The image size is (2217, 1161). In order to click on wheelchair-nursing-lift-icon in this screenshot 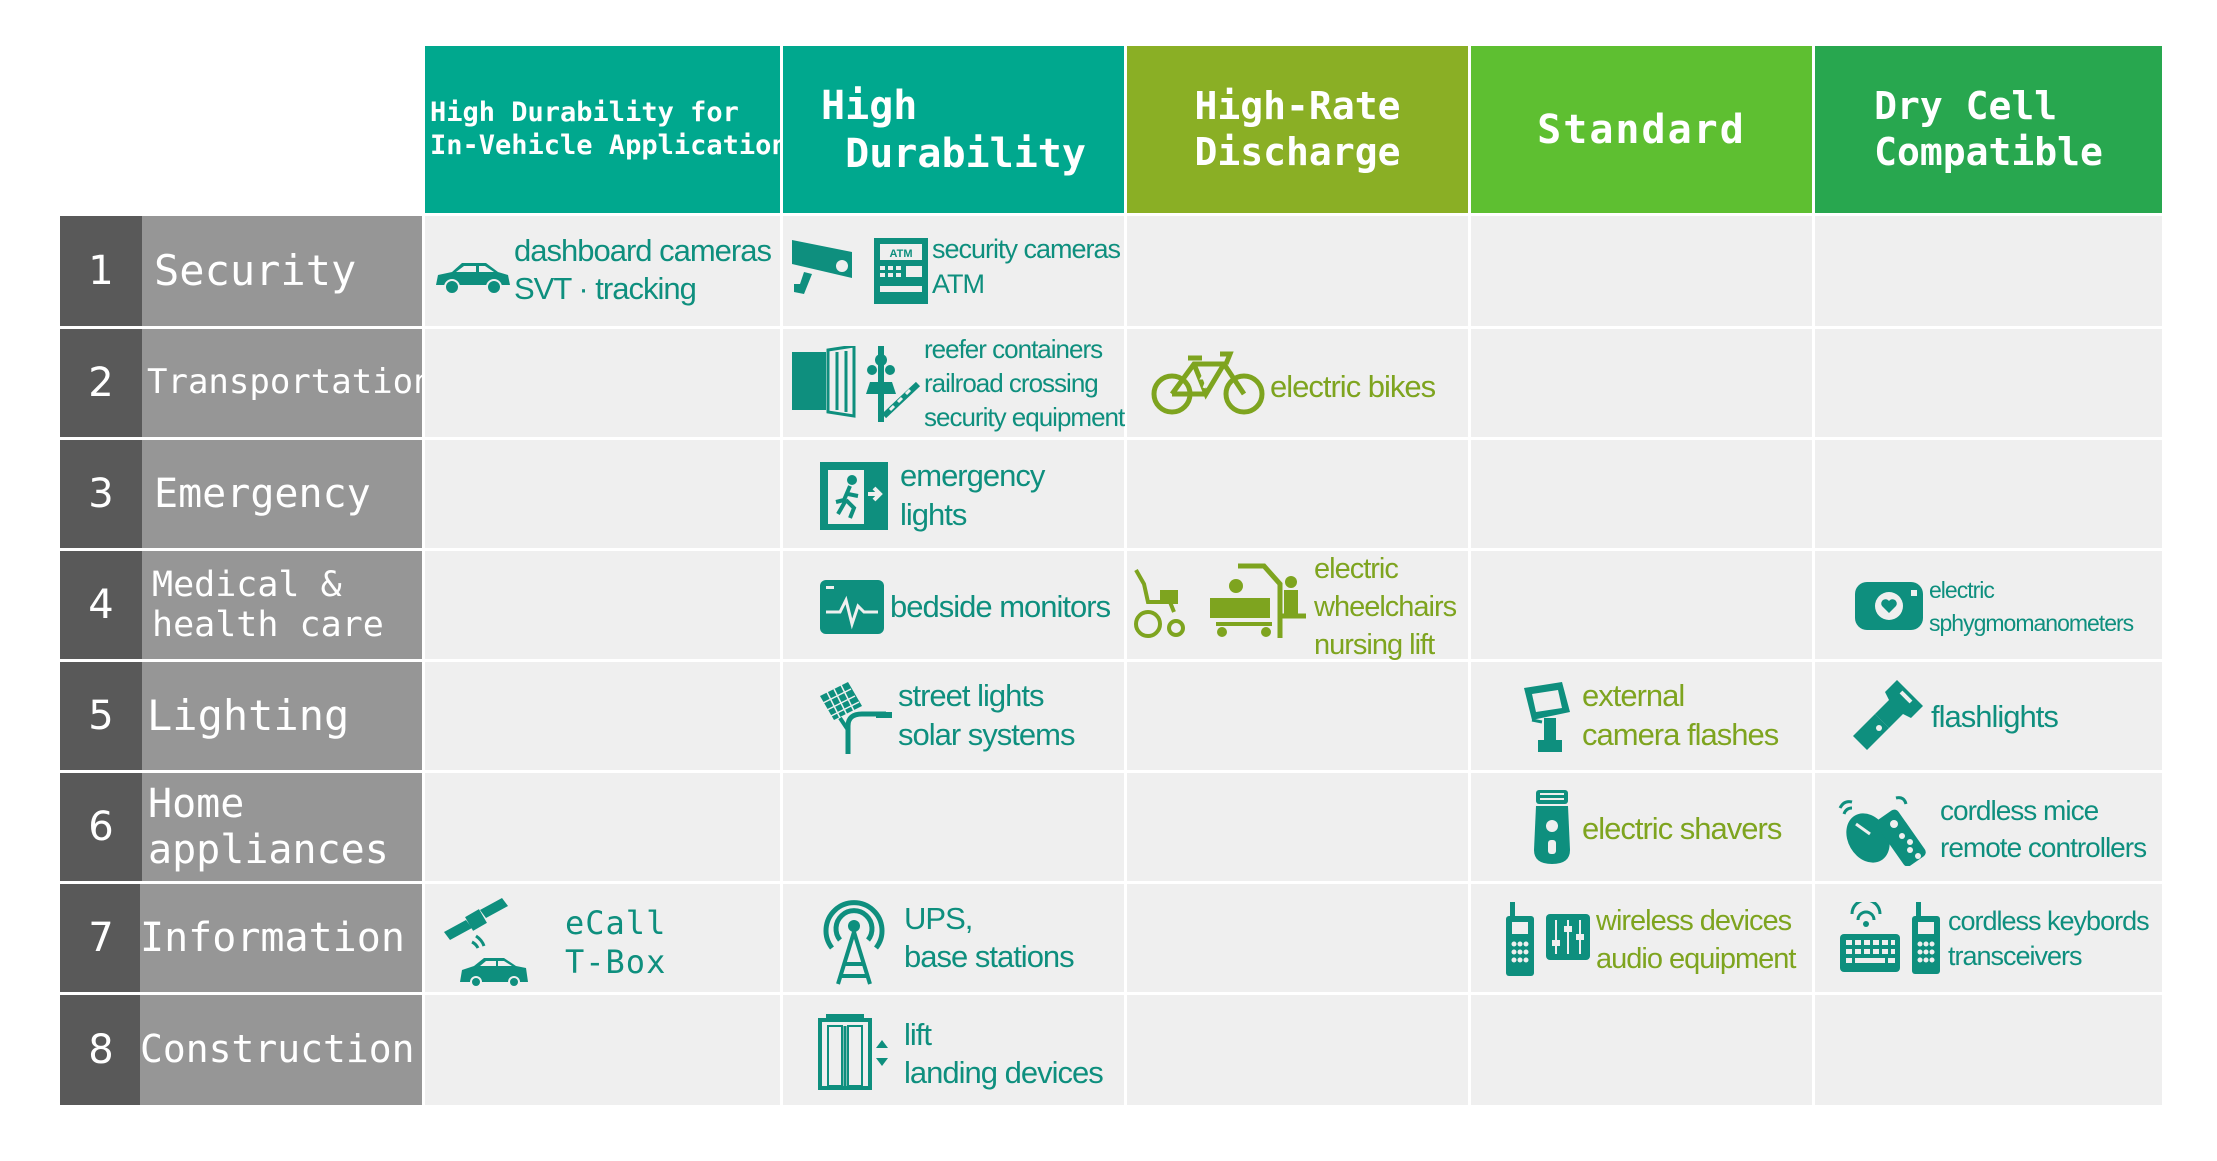, I will do `click(1220, 600)`.